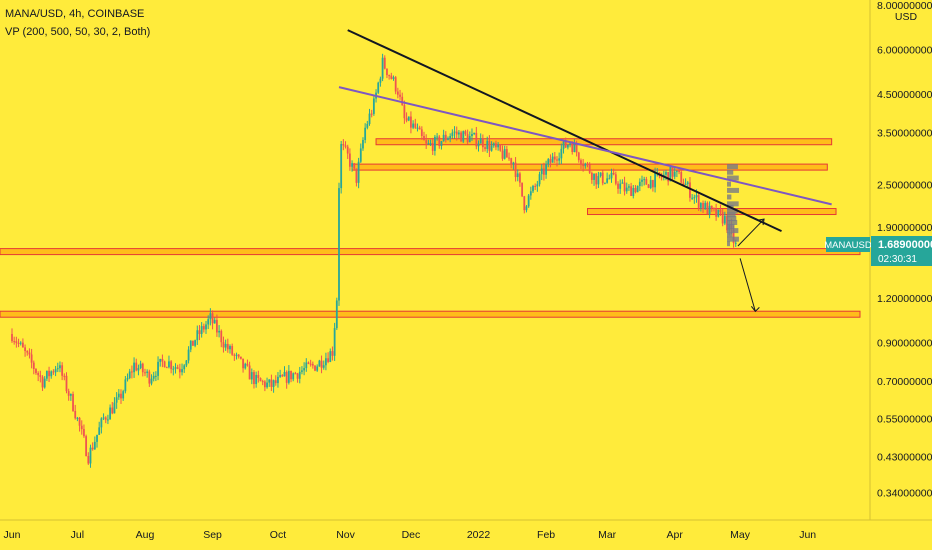 Image resolution: width=932 pixels, height=550 pixels. What do you see at coordinates (905, 245) in the screenshot?
I see `last-price-value: 1.68900000` at bounding box center [905, 245].